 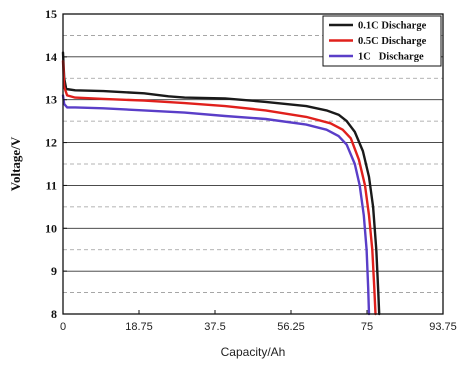 What do you see at coordinates (51, 228) in the screenshot?
I see `y-tick-label: 10` at bounding box center [51, 228].